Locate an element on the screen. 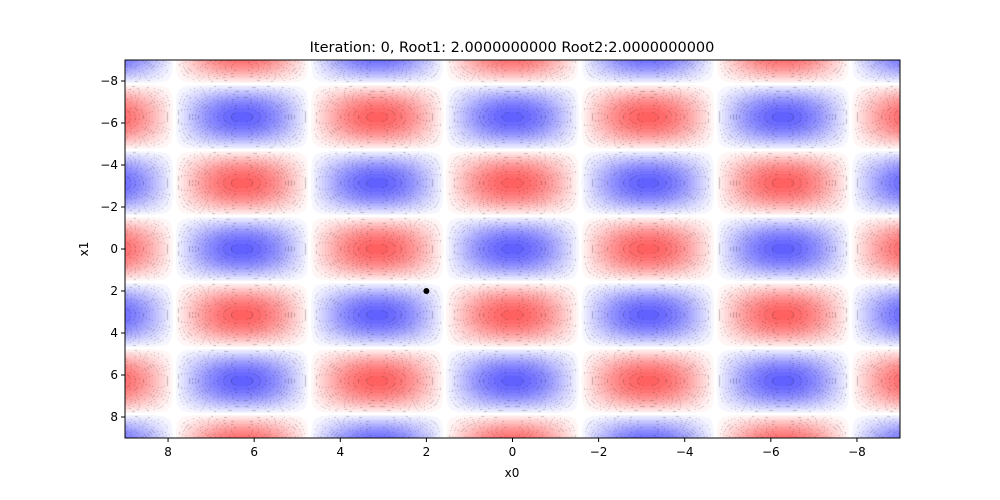 This screenshot has width=1000, height=500. y-tick-label: 2 is located at coordinates (114, 291).